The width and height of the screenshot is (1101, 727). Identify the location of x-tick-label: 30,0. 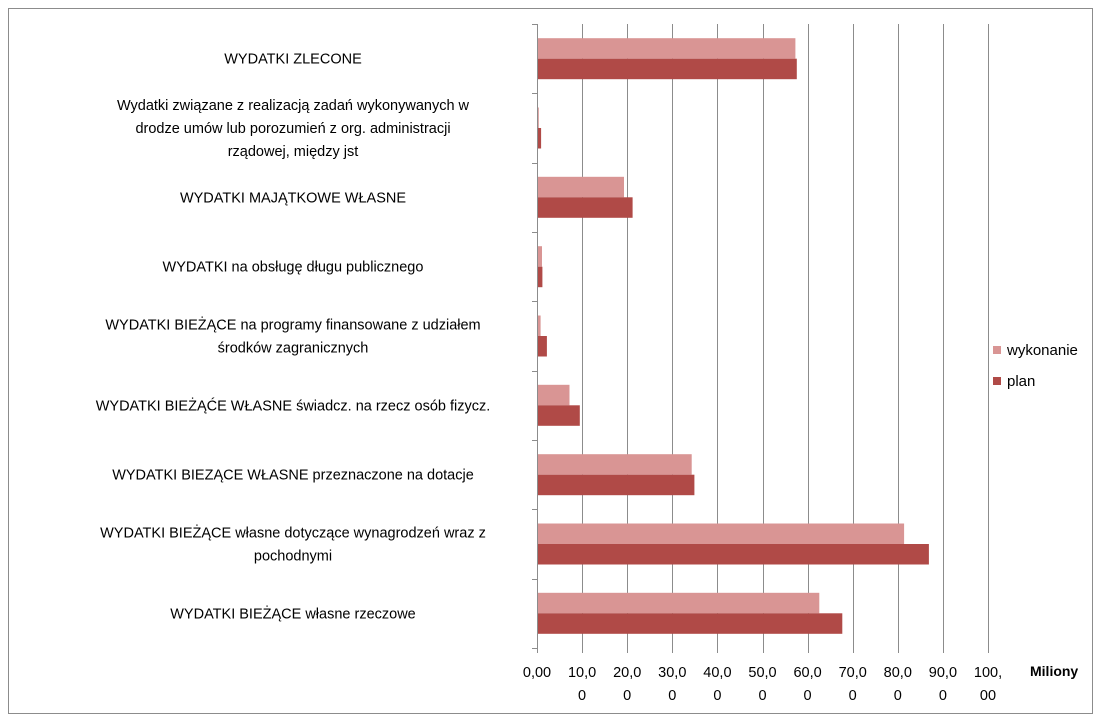
(672, 673).